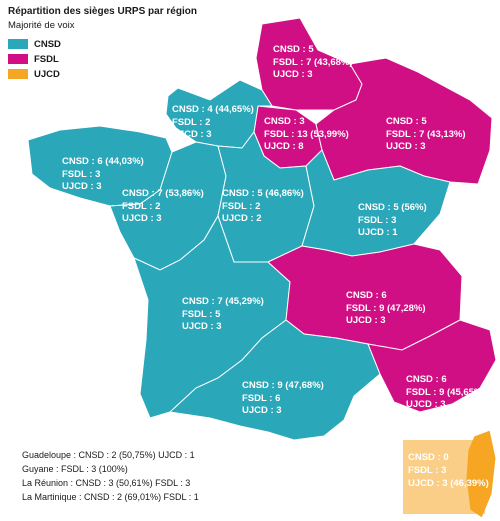 The image size is (500, 521). I want to click on label-line: CNSD : 5 (46,86%), so click(263, 193).